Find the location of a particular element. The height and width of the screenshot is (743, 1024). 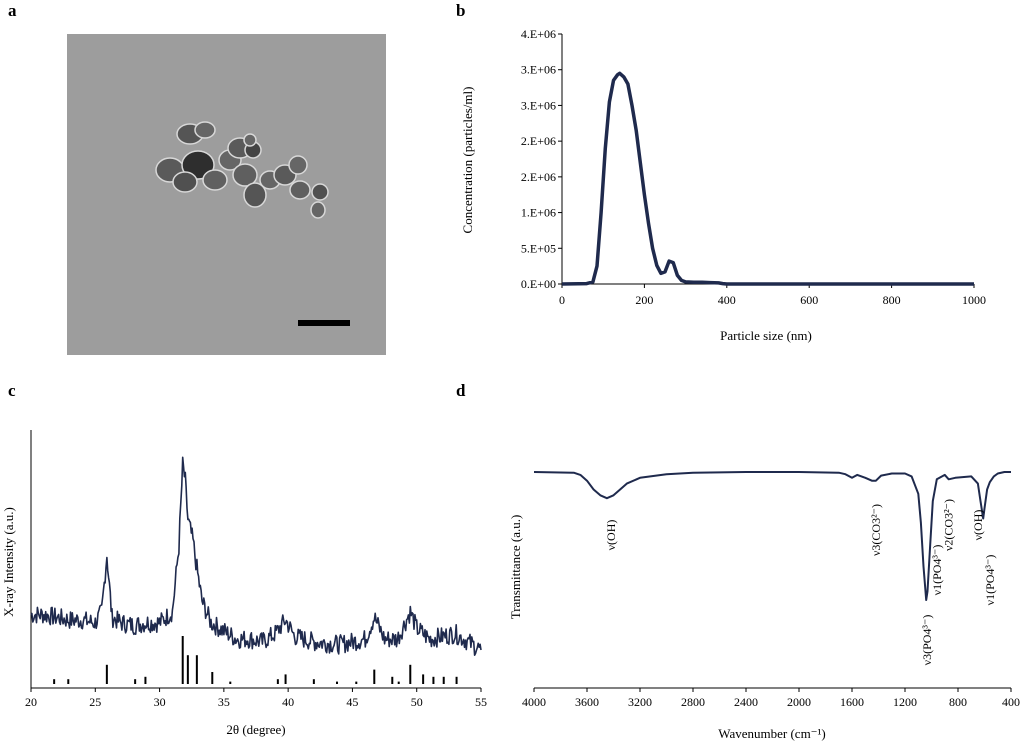

chart-c-x-tick-label: 30 is located at coordinates (160, 702).